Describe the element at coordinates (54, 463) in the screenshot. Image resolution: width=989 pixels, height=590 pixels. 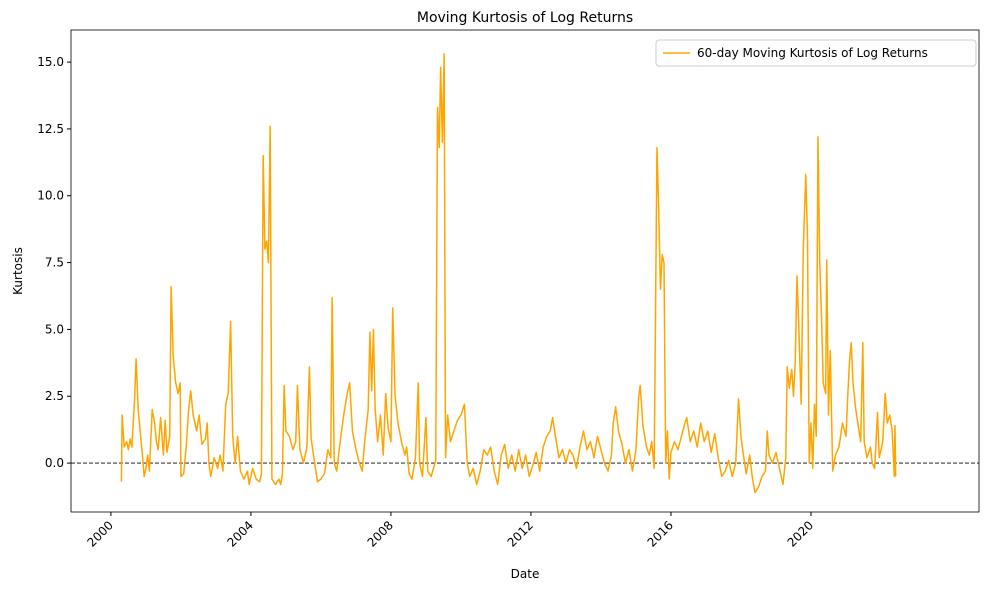
I see `y-tick-label: 0.0` at that location.